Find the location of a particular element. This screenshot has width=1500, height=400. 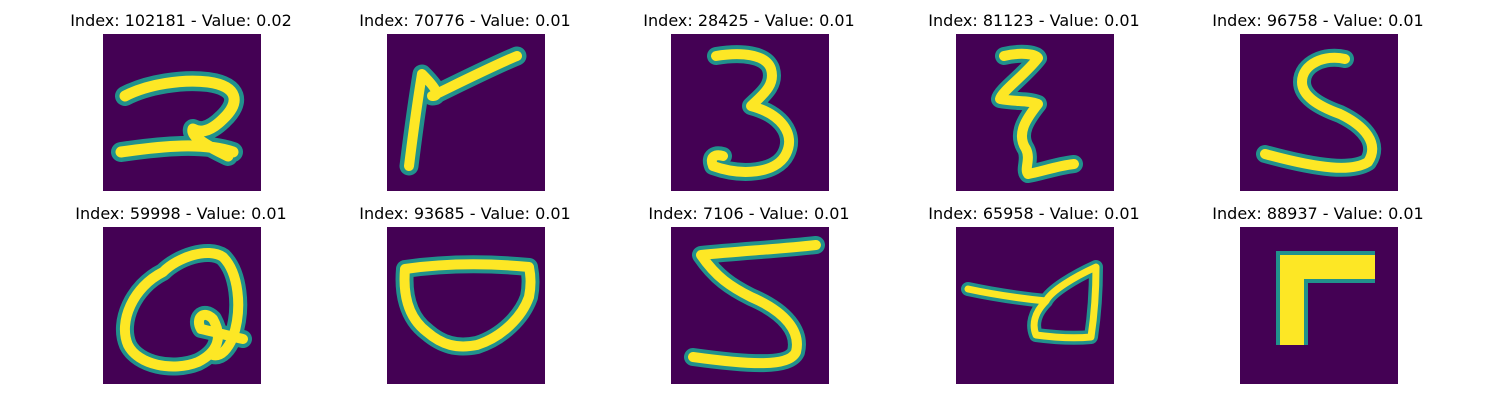

digit-panel: Index: 93685 - Value: 0.01 is located at coordinates (465, 295).